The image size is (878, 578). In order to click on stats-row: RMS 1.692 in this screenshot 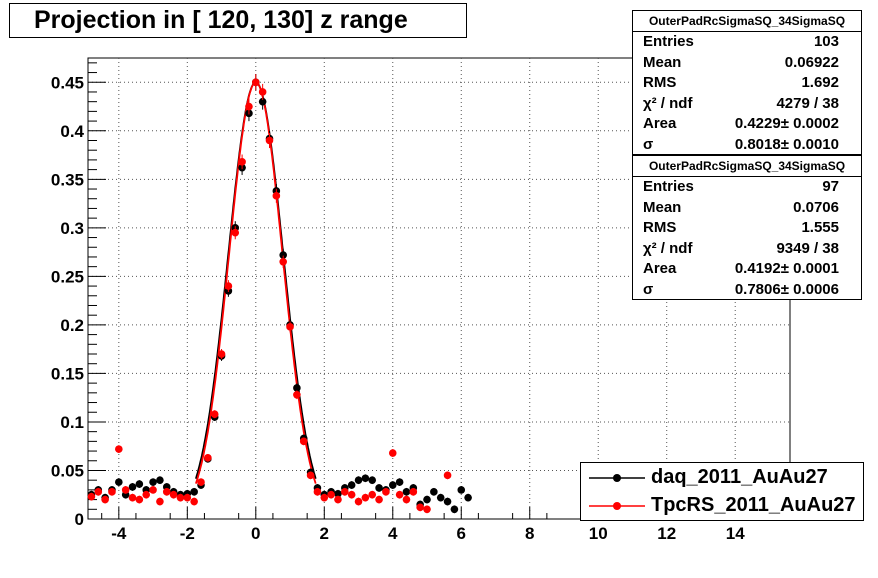, I will do `click(747, 83)`.